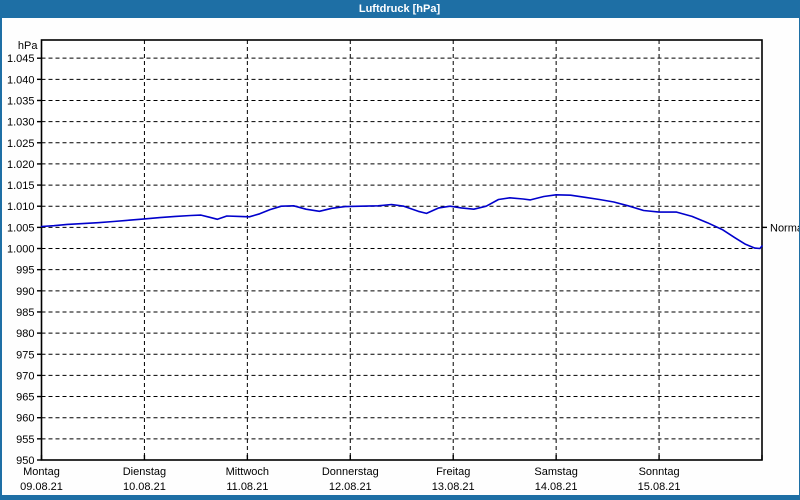 This screenshot has width=800, height=500. I want to click on y-tick-label: 965, so click(25, 398).